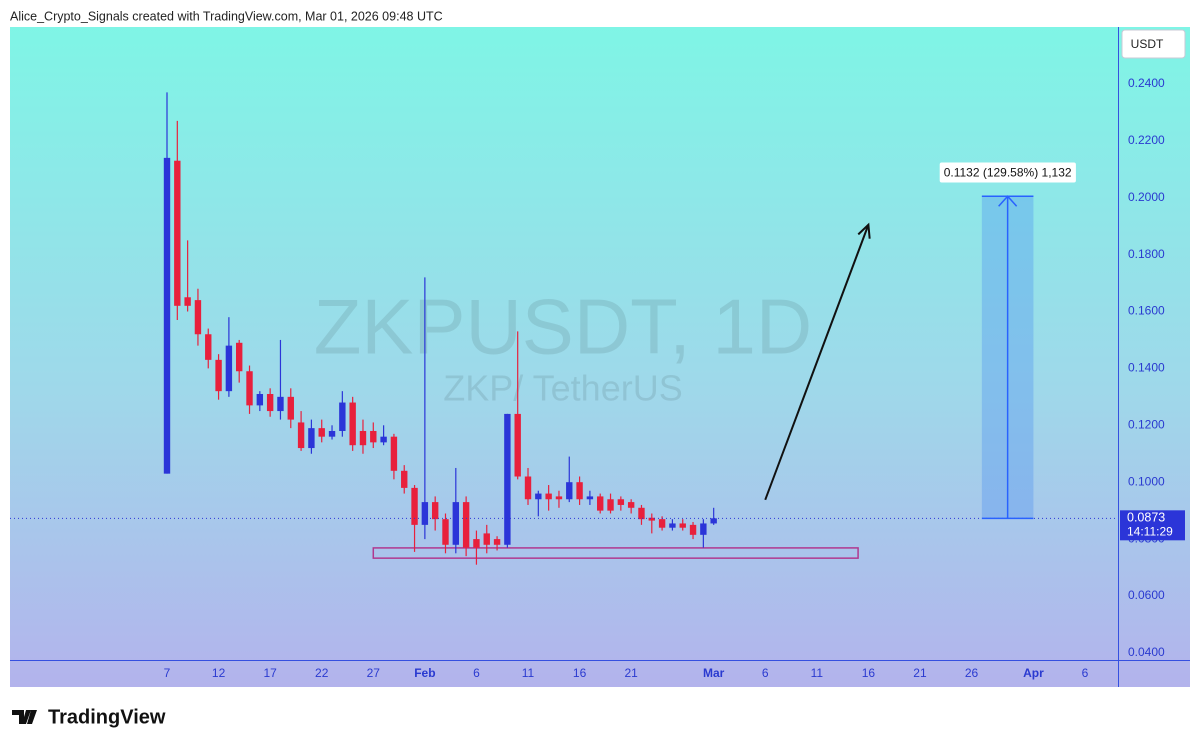 Image resolution: width=1200 pixels, height=747 pixels. What do you see at coordinates (1146, 254) in the screenshot?
I see `y-tick-label: 0.1800` at bounding box center [1146, 254].